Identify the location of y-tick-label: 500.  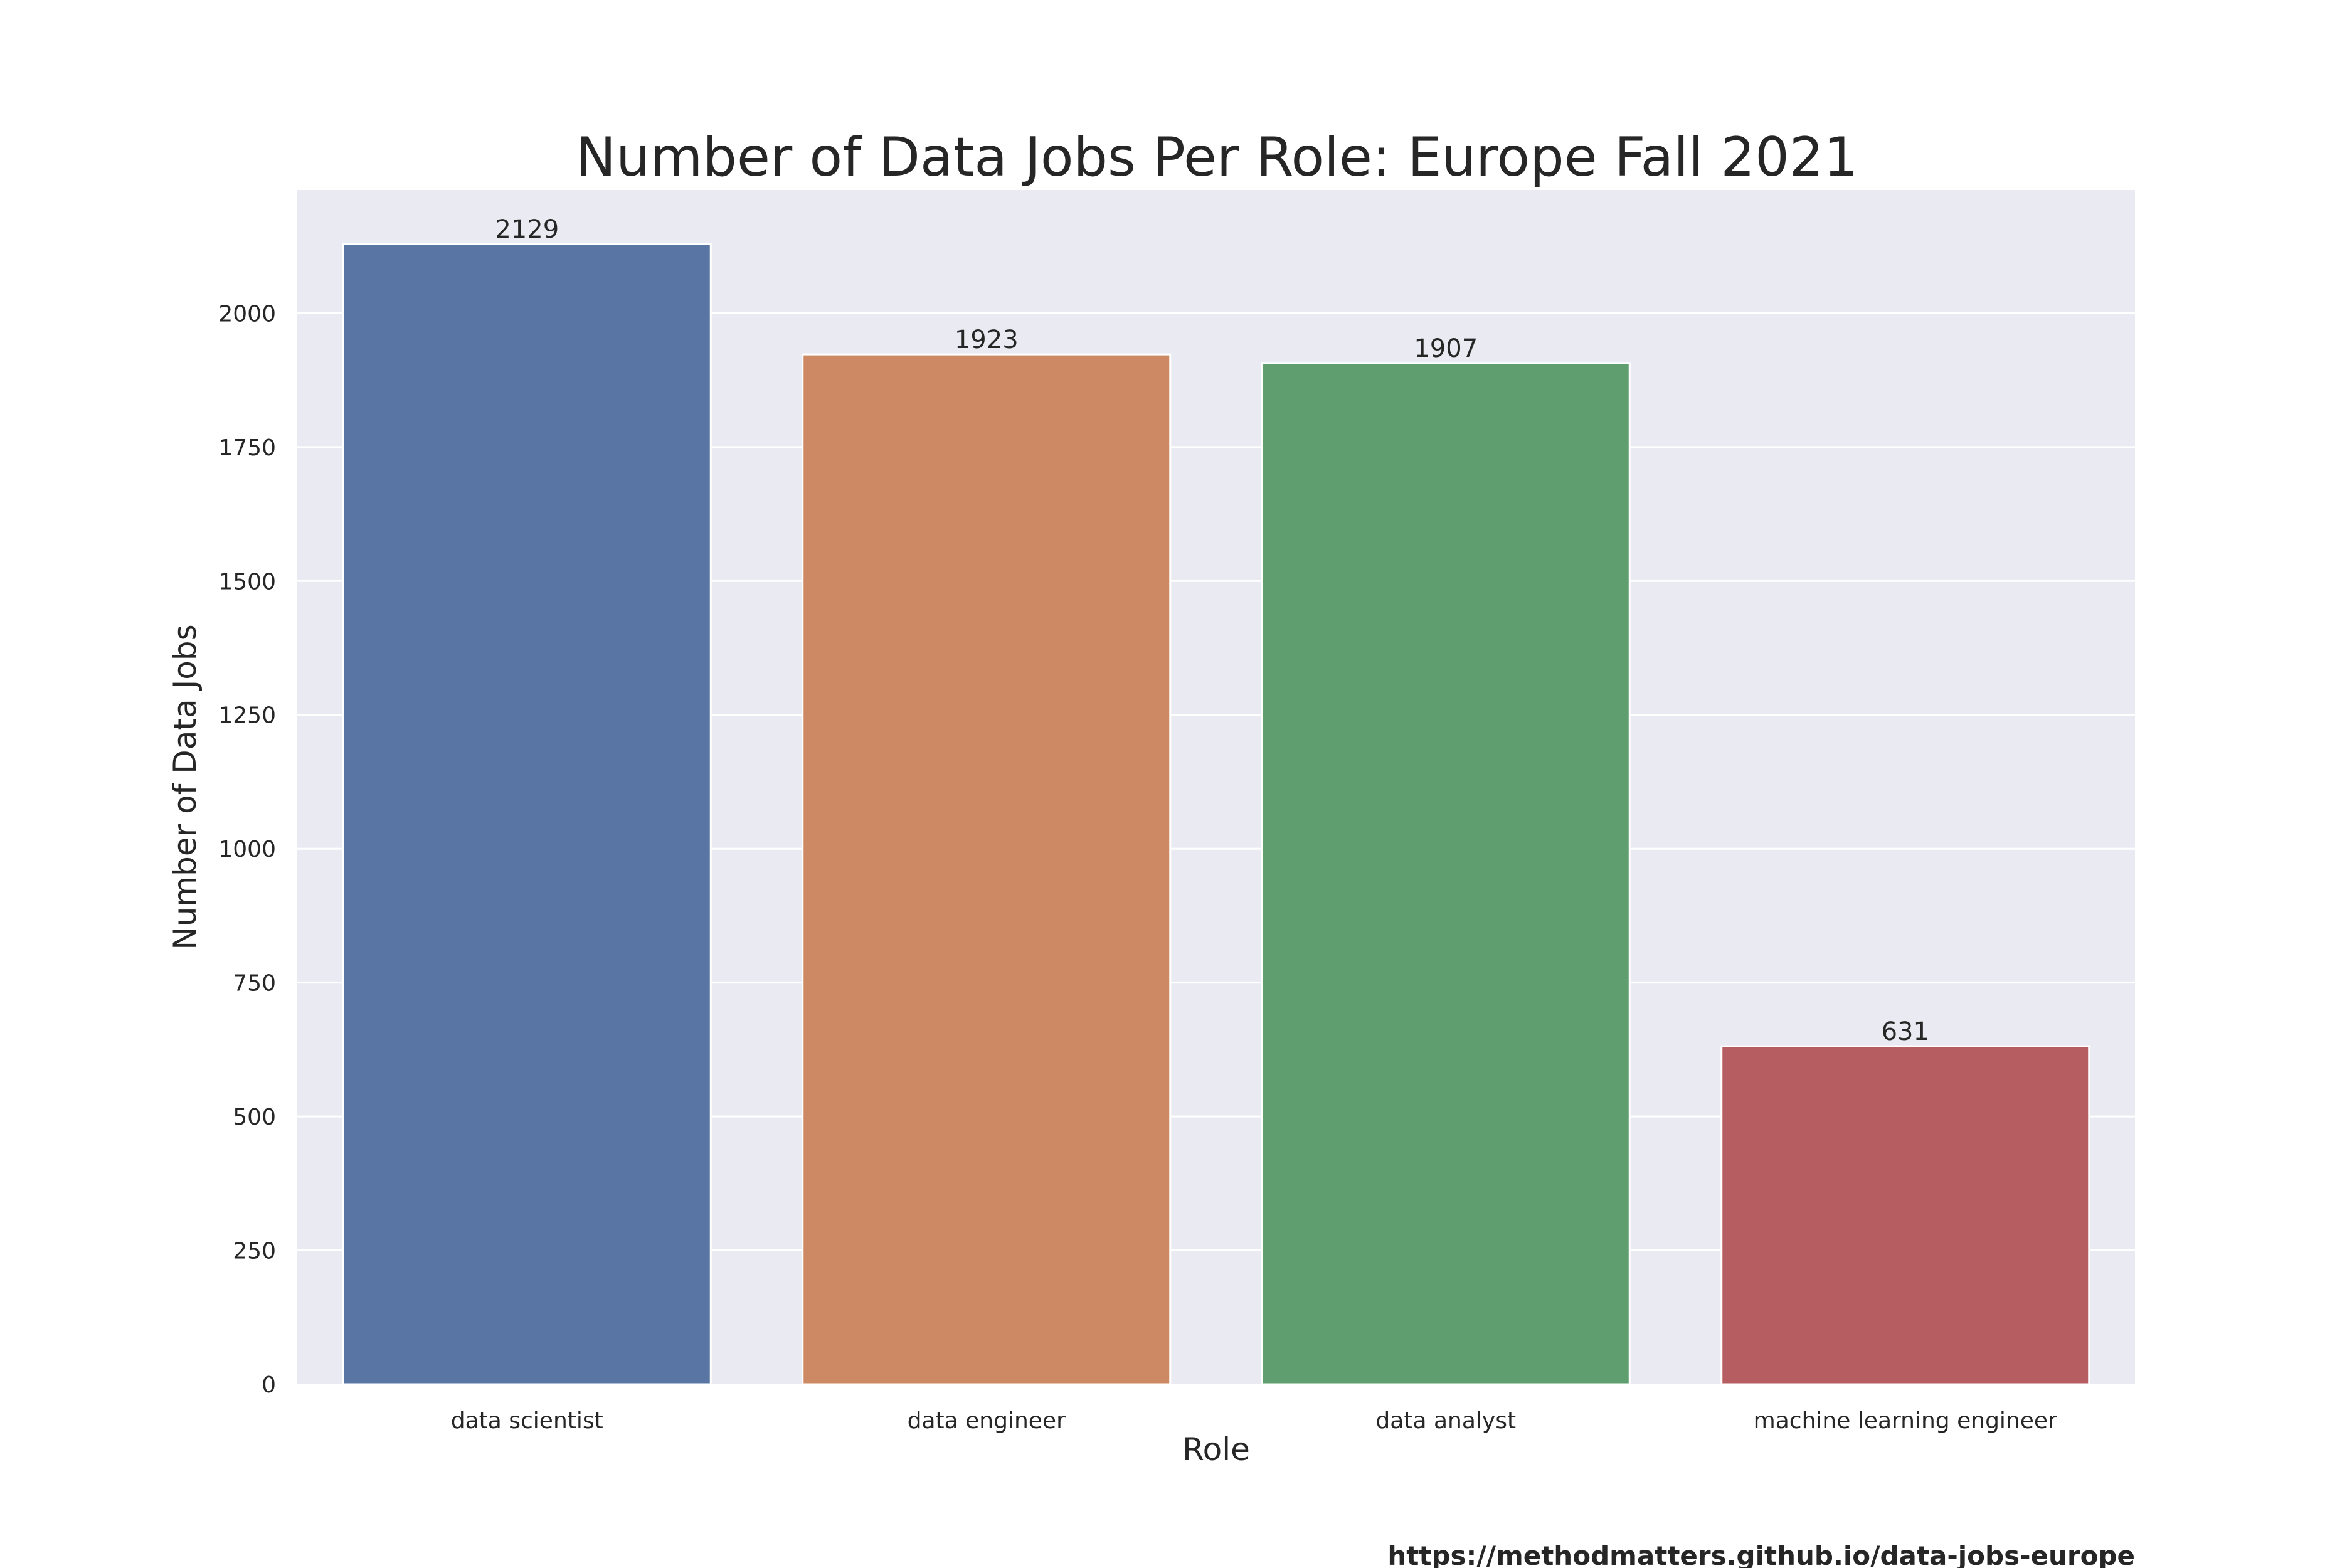
(254, 1117).